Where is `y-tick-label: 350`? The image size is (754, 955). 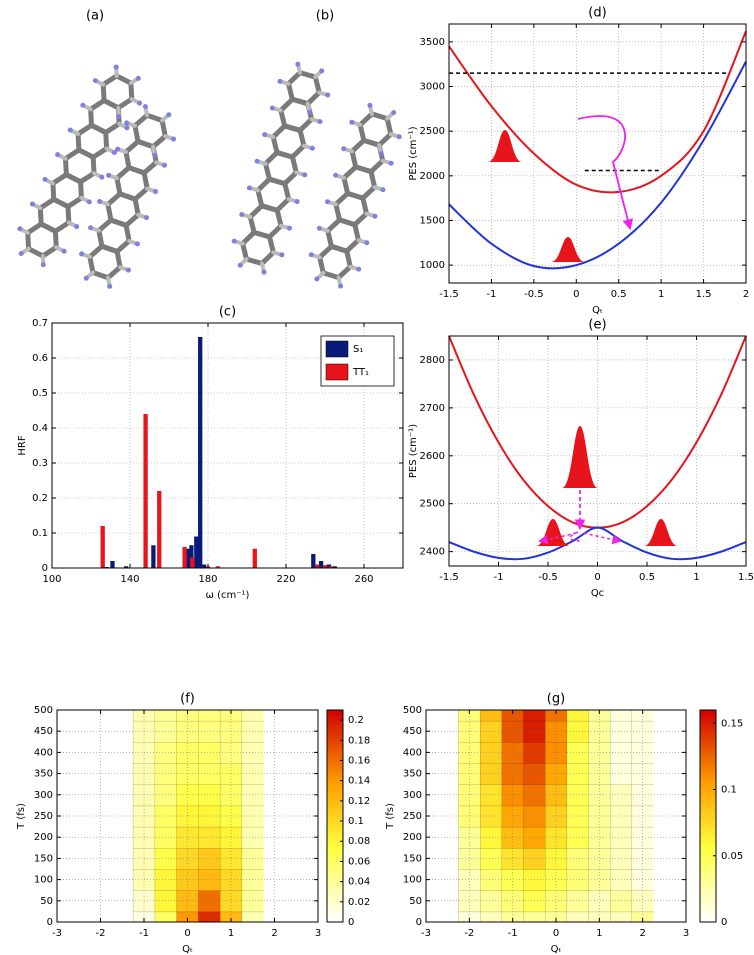 y-tick-label: 350 is located at coordinates (412, 774).